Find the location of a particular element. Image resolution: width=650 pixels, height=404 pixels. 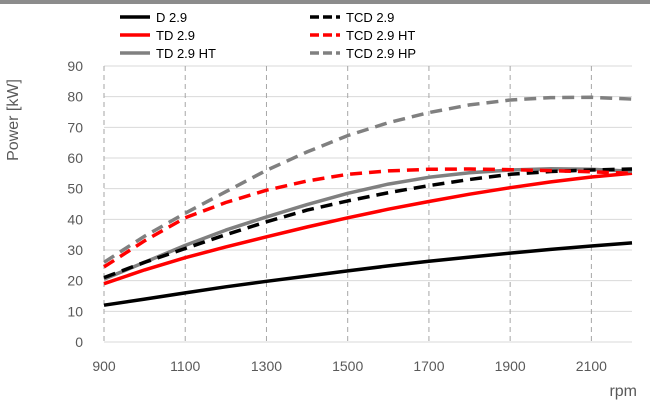

y-tick-label: 80 is located at coordinates (75, 97).